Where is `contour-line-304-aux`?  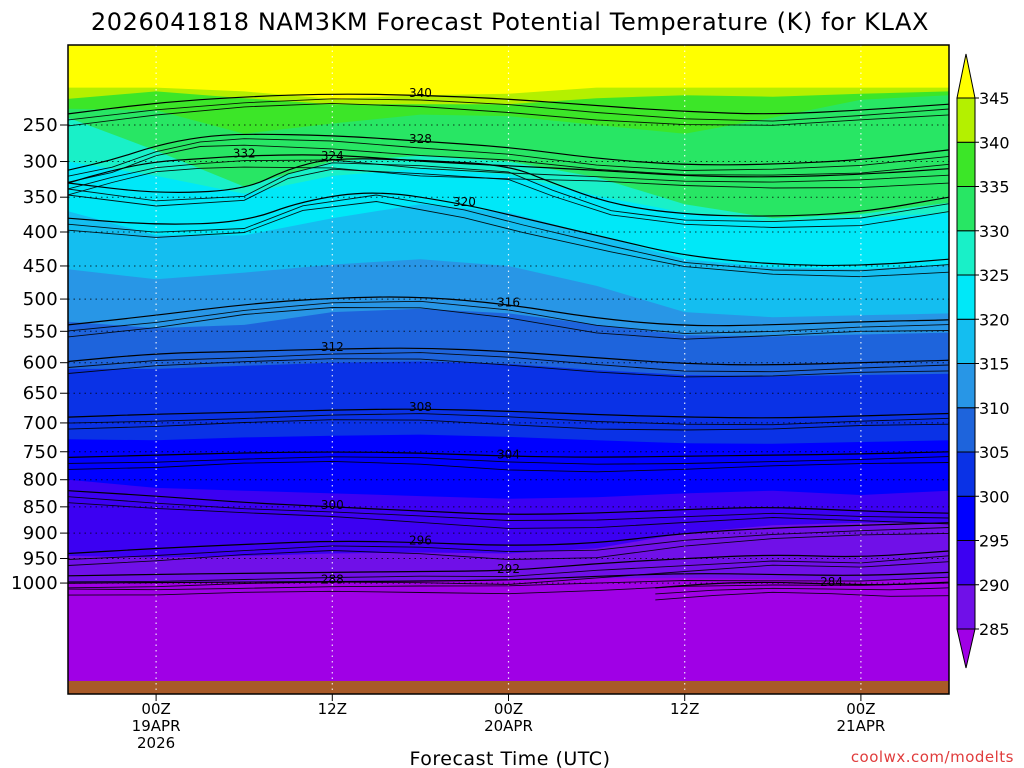 contour-line-304-aux is located at coordinates (508, 460).